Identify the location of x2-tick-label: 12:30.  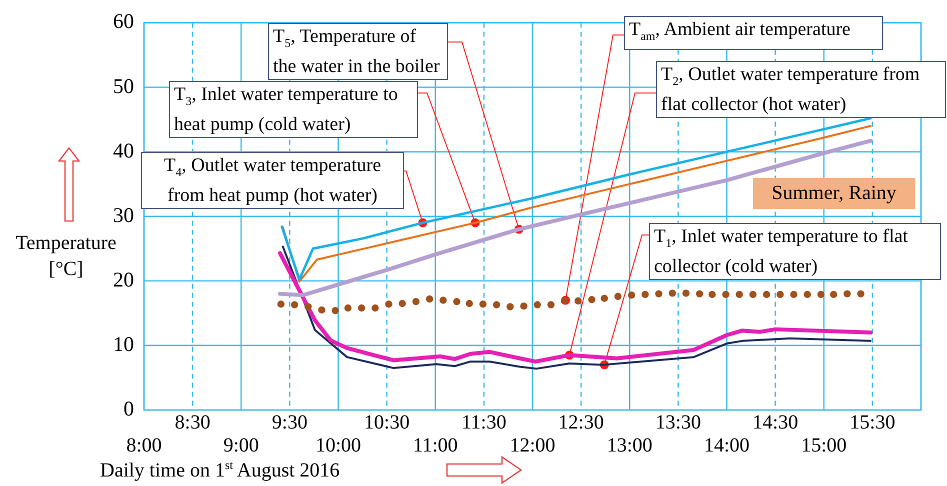
(581, 422).